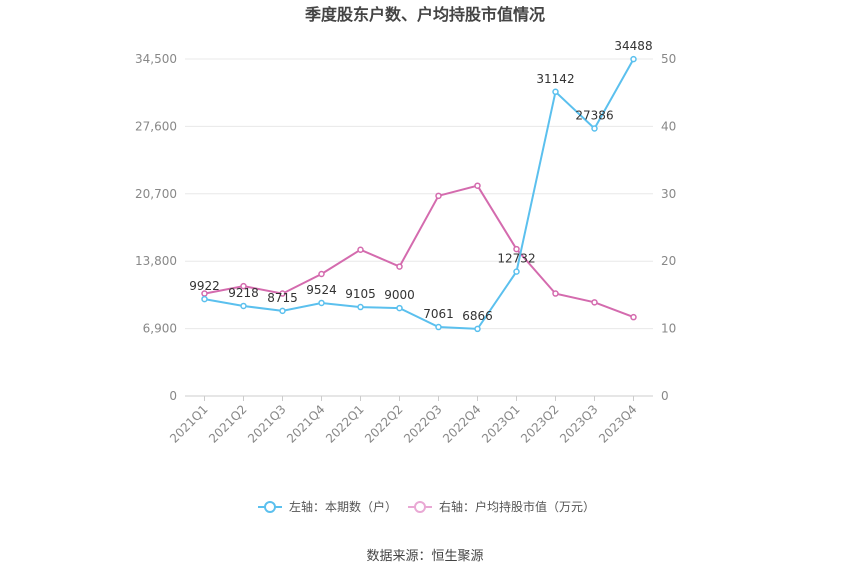 The height and width of the screenshot is (575, 850). What do you see at coordinates (668, 126) in the screenshot?
I see `right-tick-label: 40` at bounding box center [668, 126].